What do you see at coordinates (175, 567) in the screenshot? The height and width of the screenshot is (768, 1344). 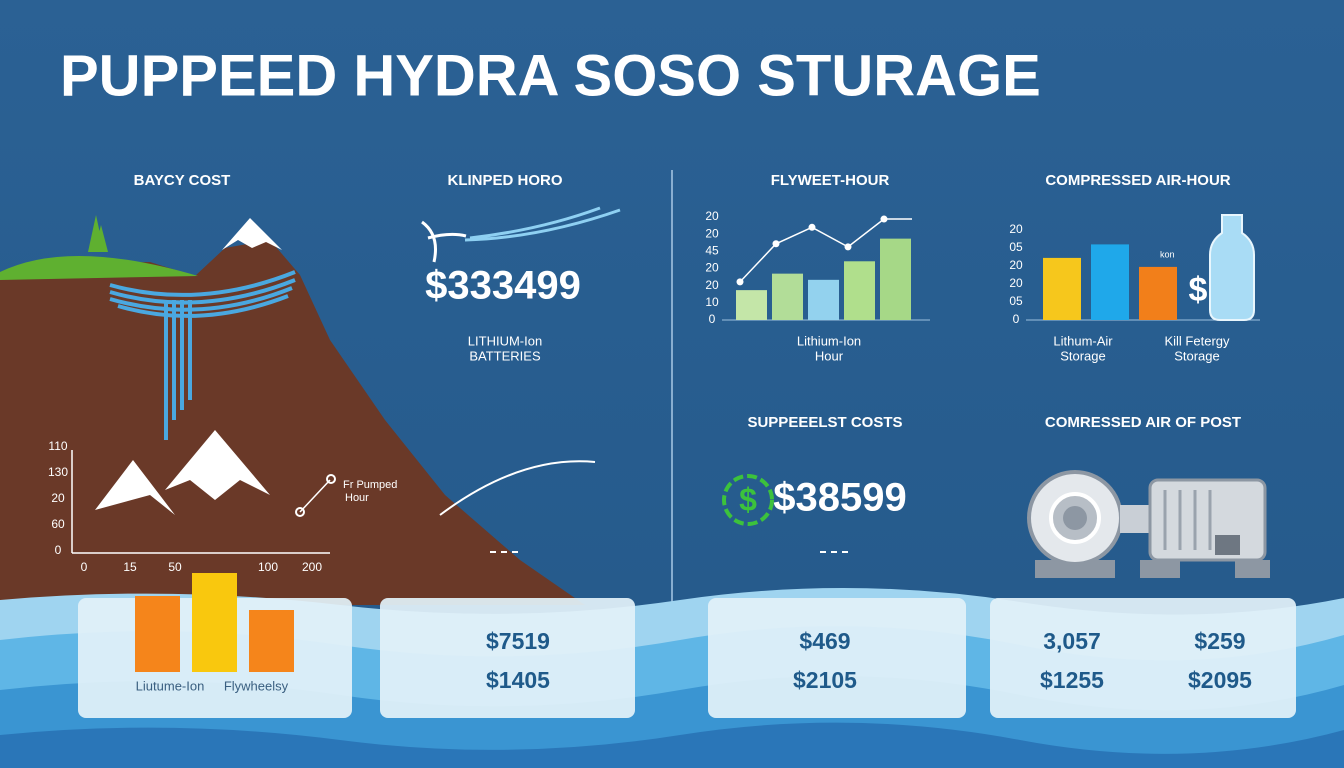 I see `x-tick-label: 50` at bounding box center [175, 567].